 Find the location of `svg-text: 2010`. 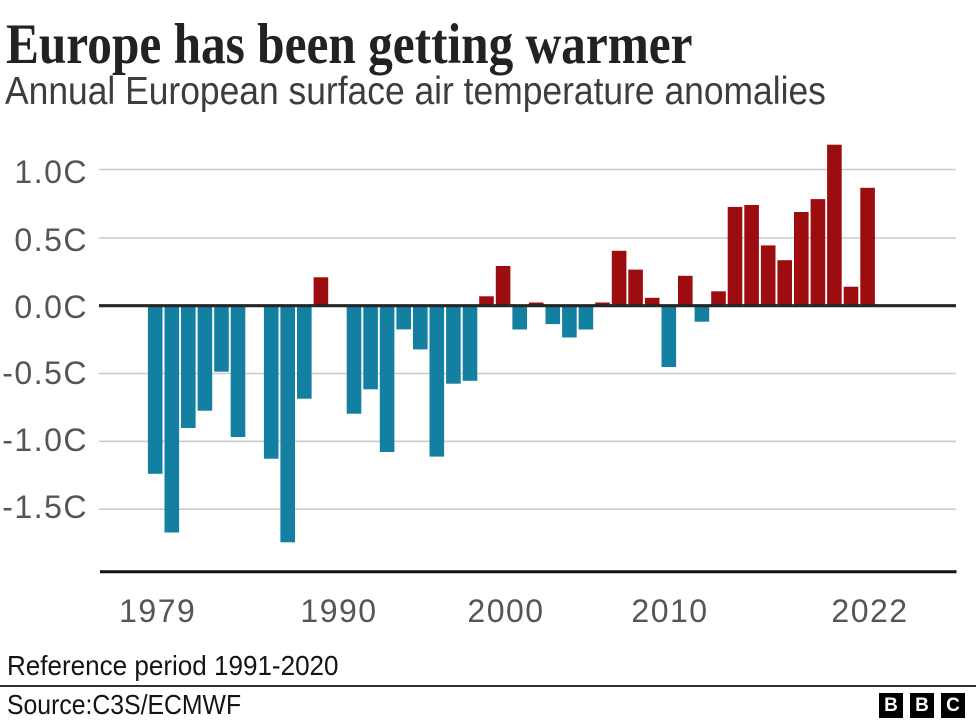

svg-text: 2010 is located at coordinates (669, 611).